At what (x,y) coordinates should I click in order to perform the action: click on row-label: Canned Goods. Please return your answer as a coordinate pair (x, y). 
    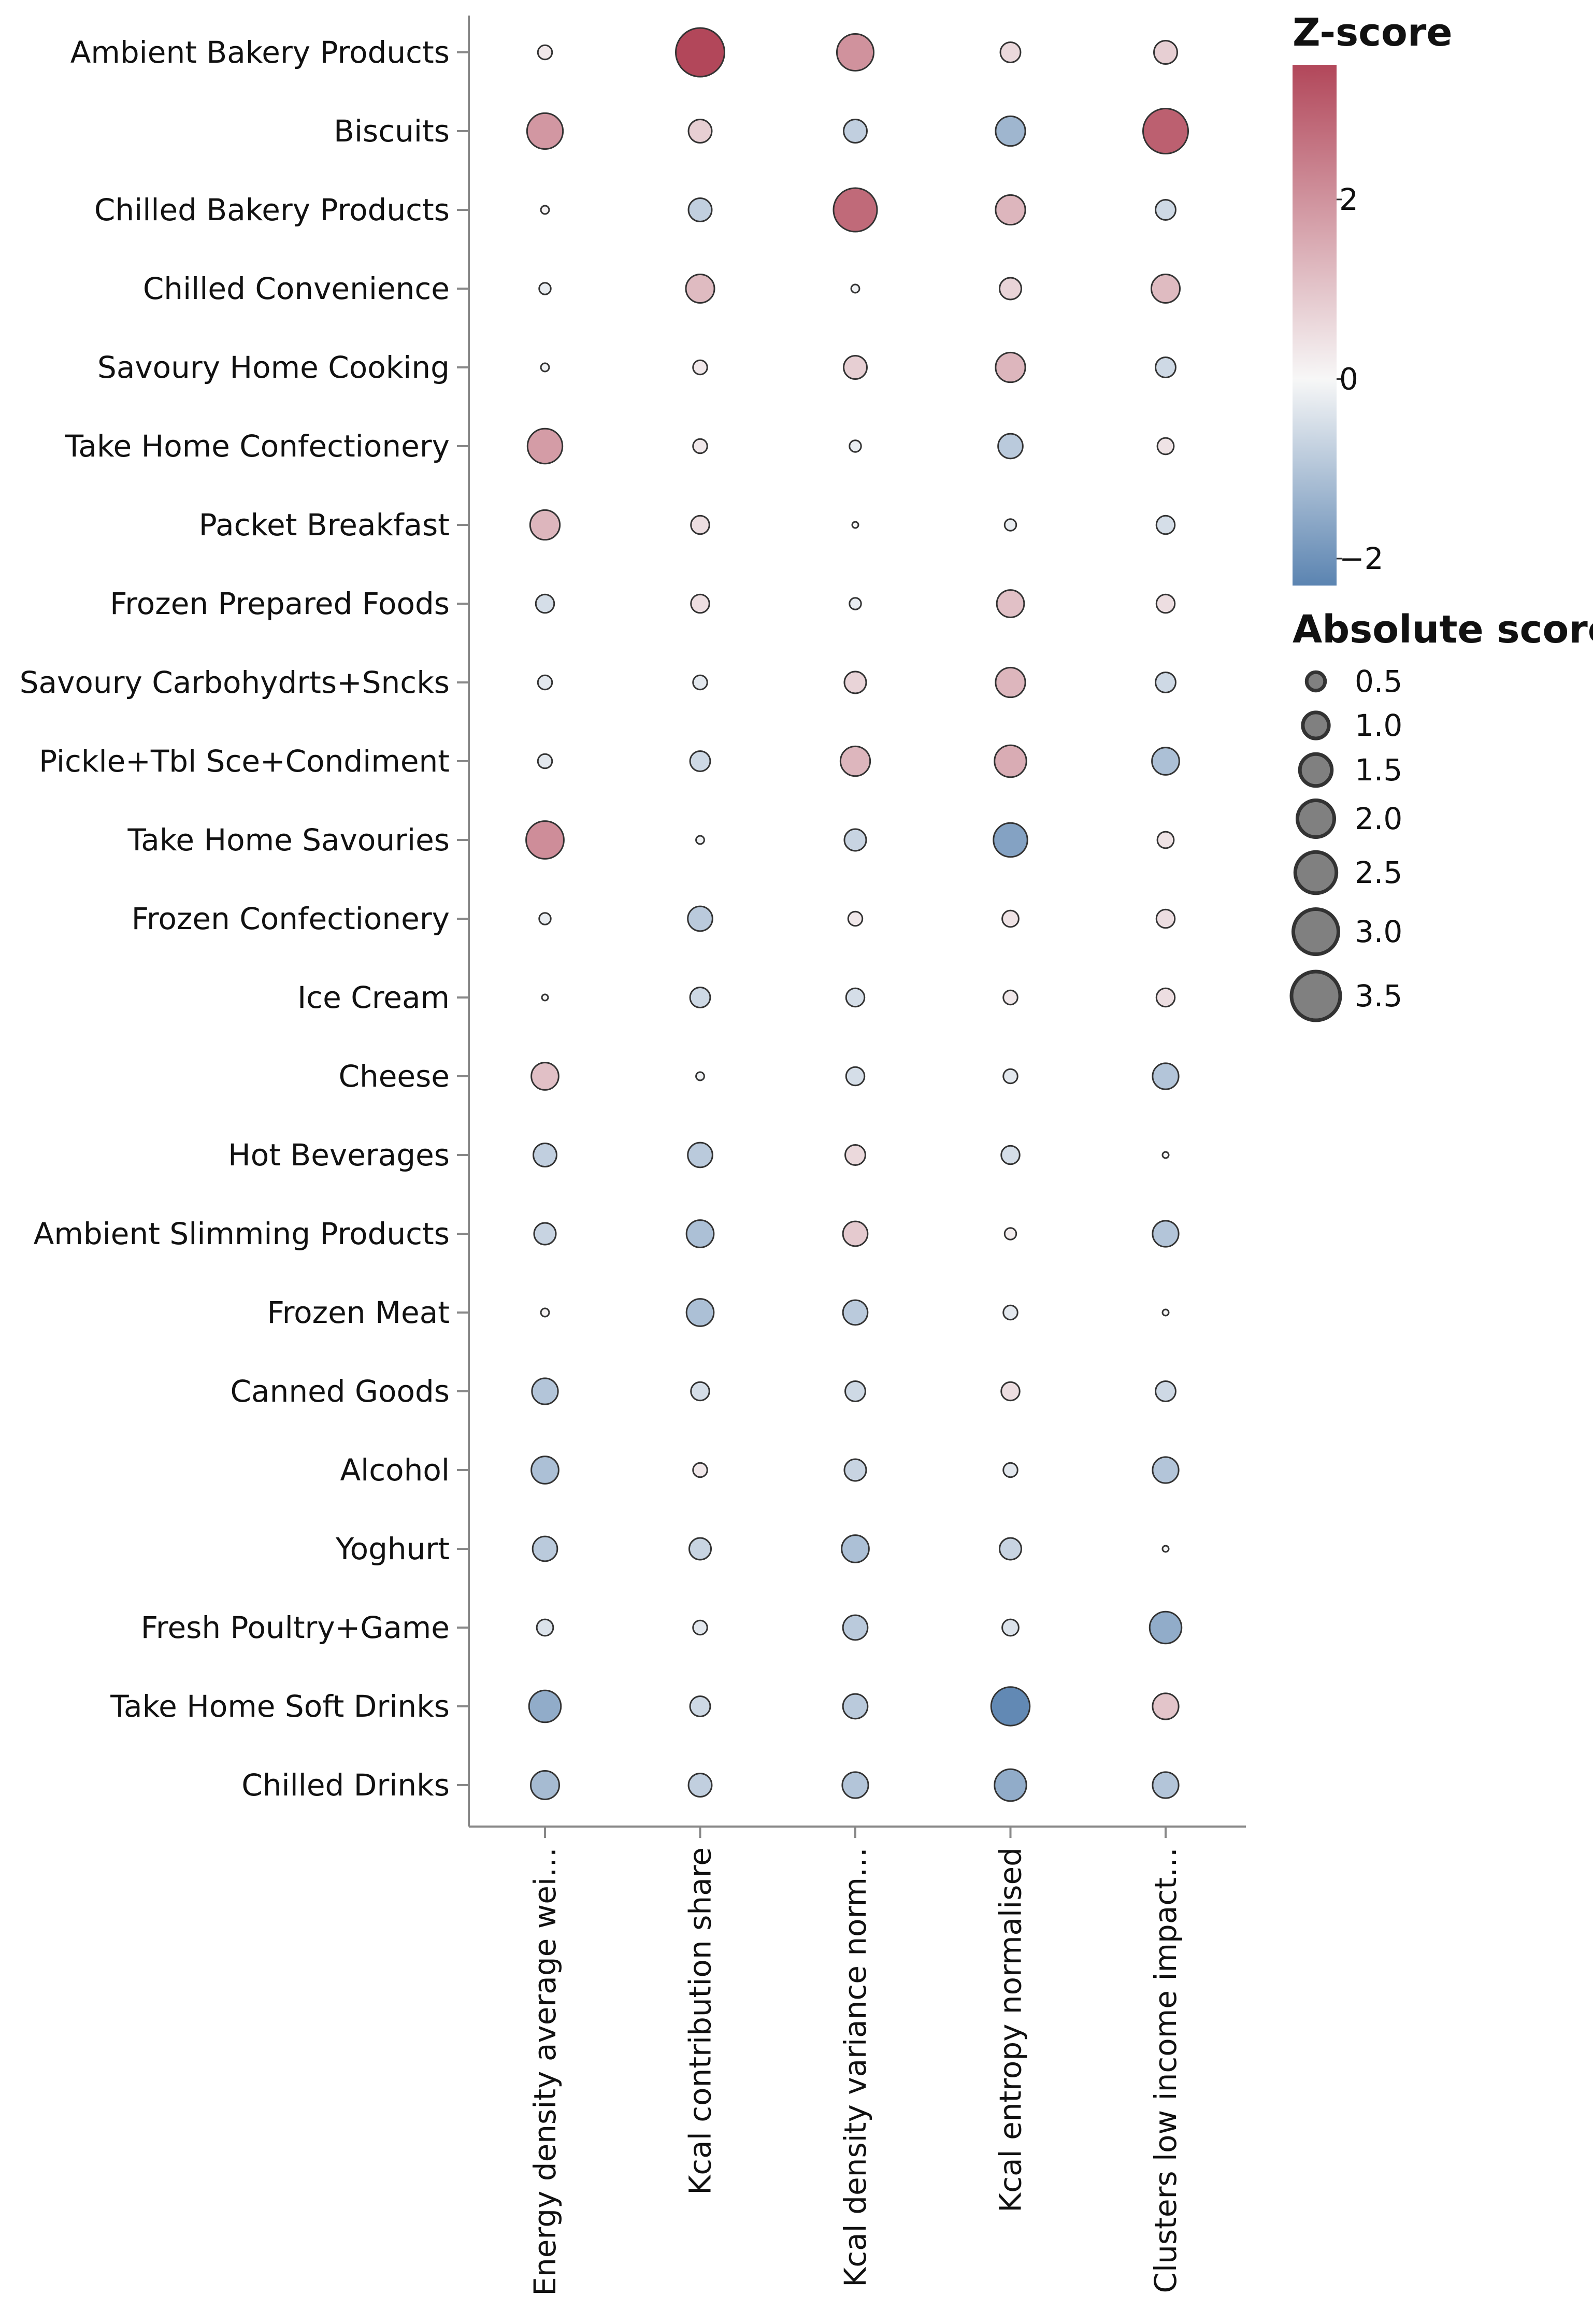
    Looking at the image, I should click on (340, 1391).